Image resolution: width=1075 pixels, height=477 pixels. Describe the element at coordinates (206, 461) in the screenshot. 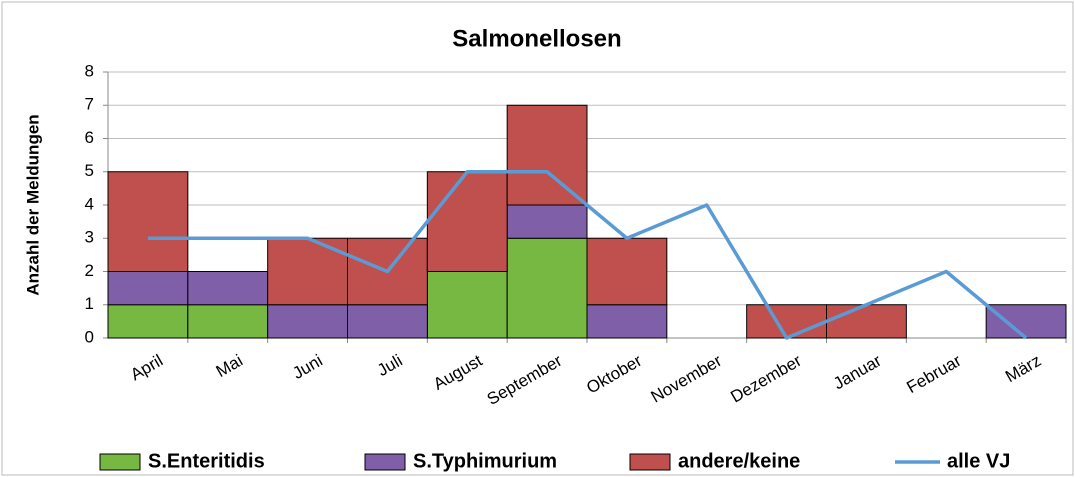

I see `legend-label: S.Enteritidis` at that location.